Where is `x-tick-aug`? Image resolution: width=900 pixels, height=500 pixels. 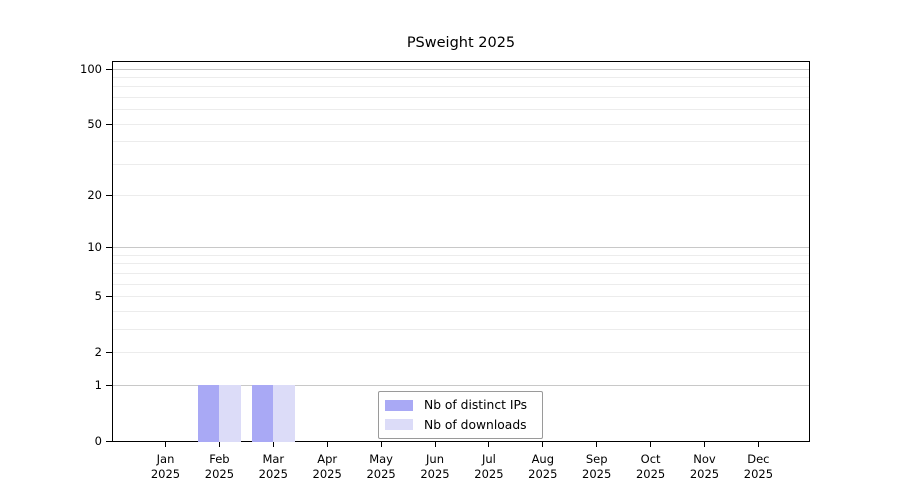
x-tick-aug is located at coordinates (543, 444).